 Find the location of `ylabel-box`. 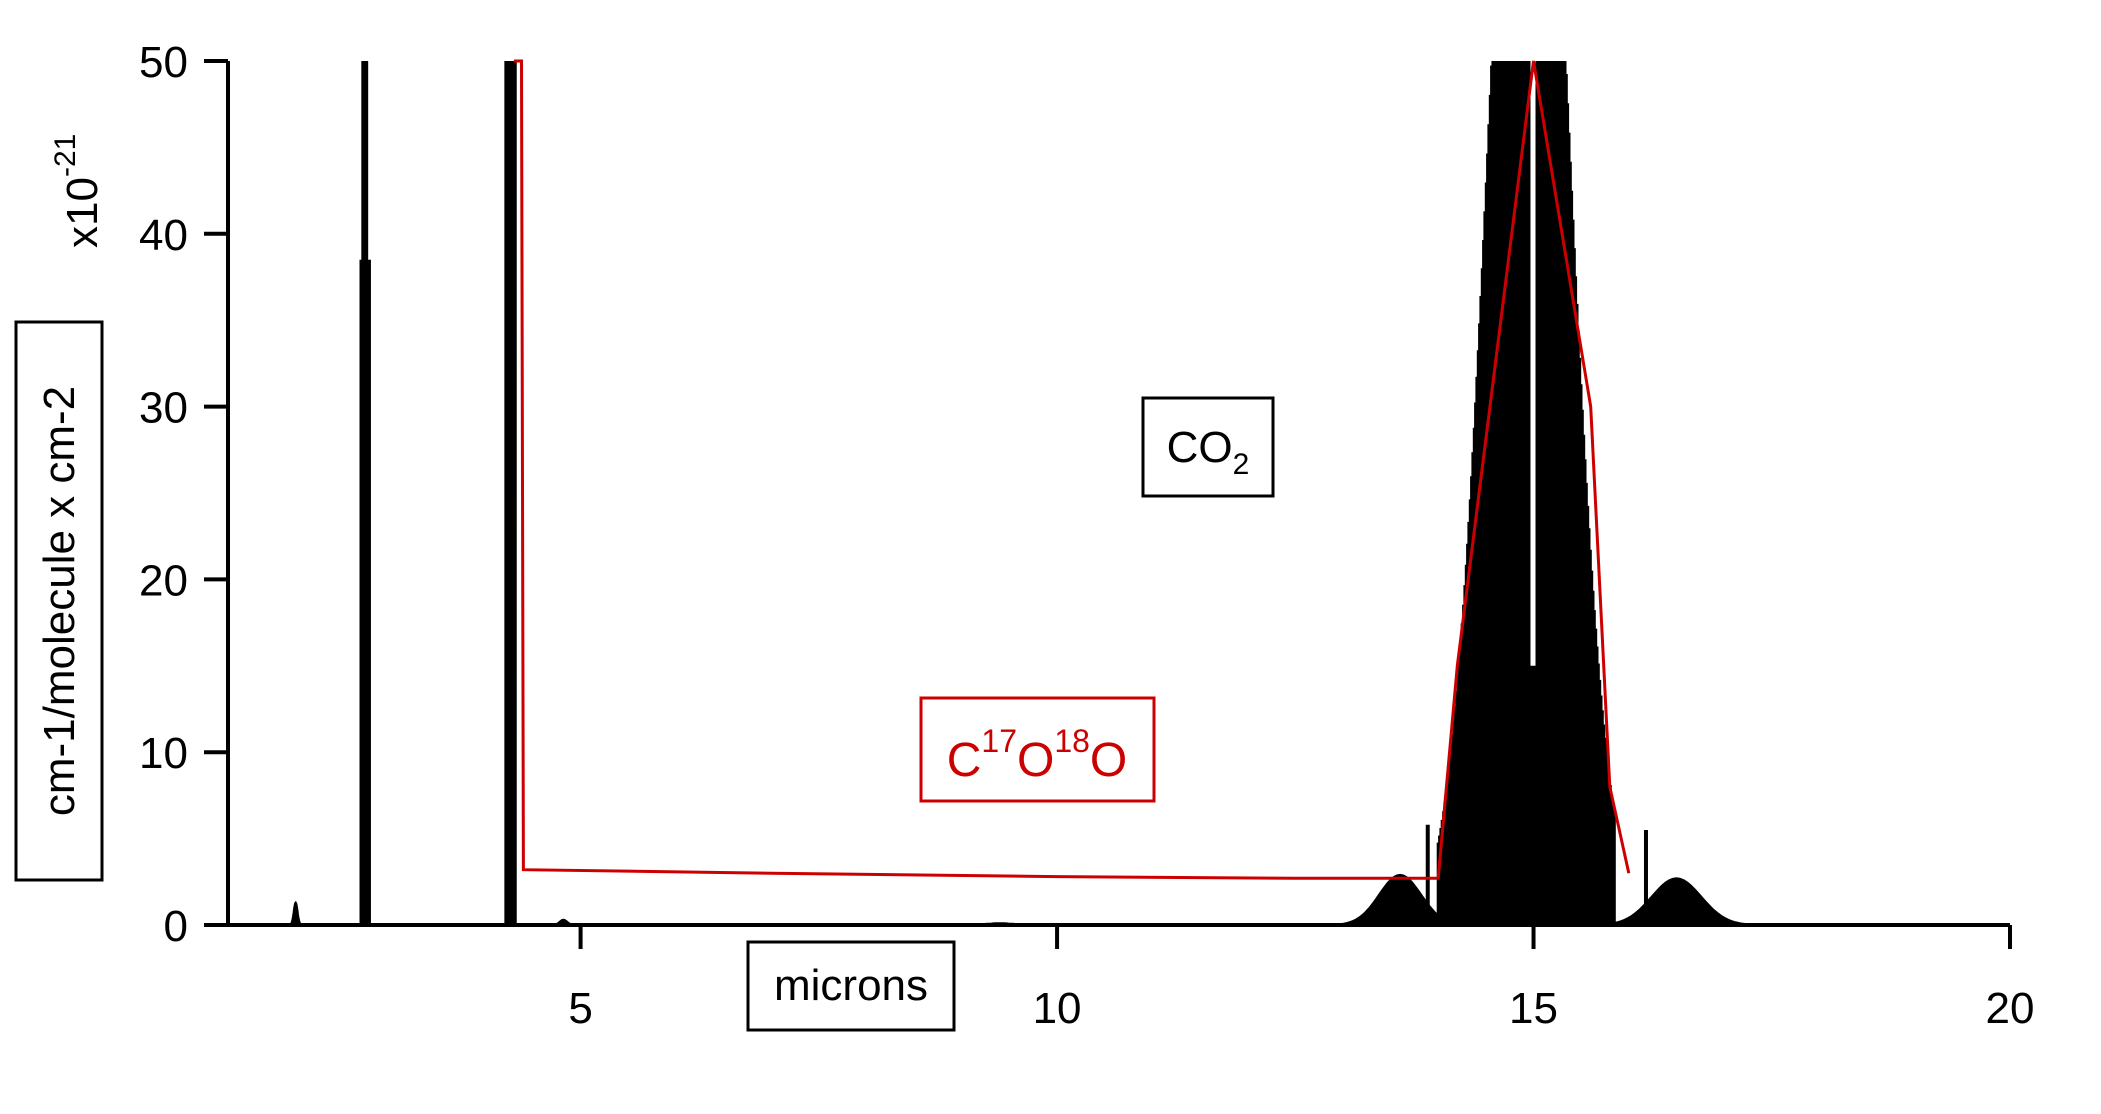

ylabel-box is located at coordinates (59, 601).